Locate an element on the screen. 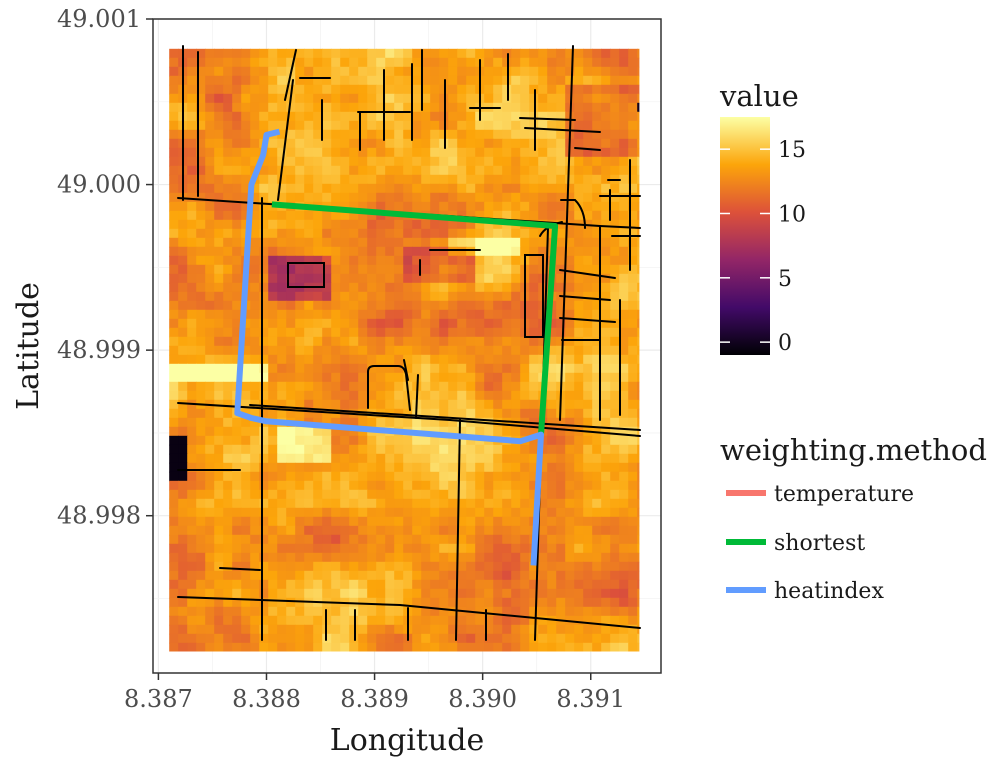 The width and height of the screenshot is (1004, 760). value-legend: value 0 5 10 15 is located at coordinates (762, 217).